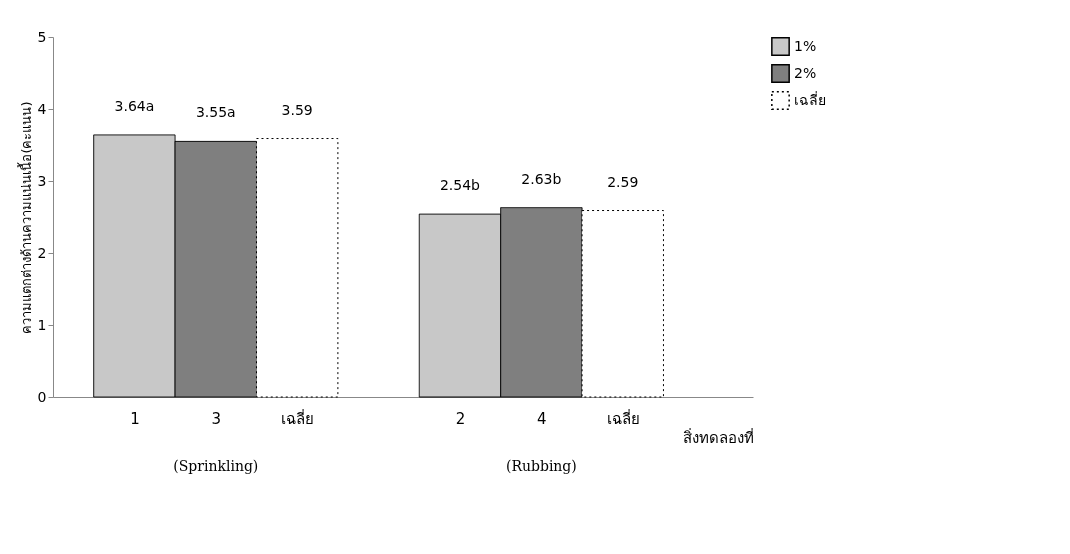 This screenshot has width=1070, height=554. What do you see at coordinates (460, 185) in the screenshot?
I see `data-label: 2.54b` at bounding box center [460, 185].